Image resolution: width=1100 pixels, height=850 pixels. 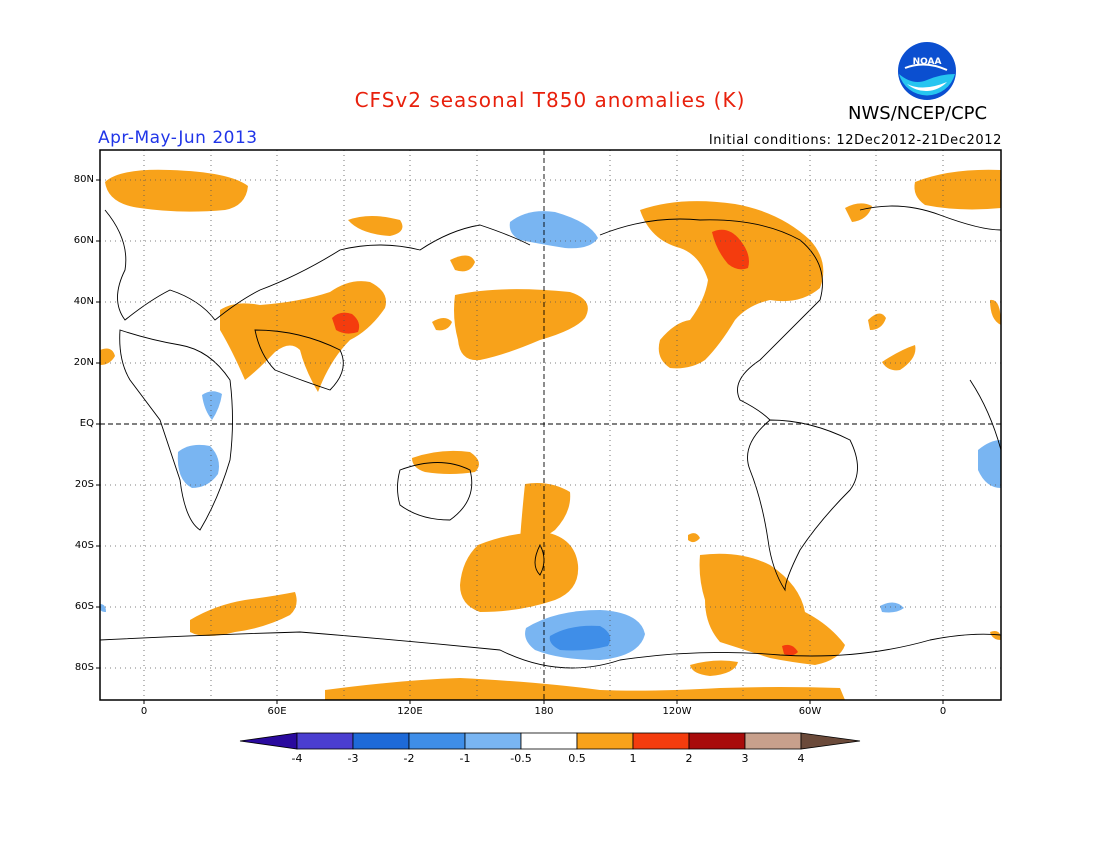 I want to click on colorbar-label: 4, so click(x=801, y=758).